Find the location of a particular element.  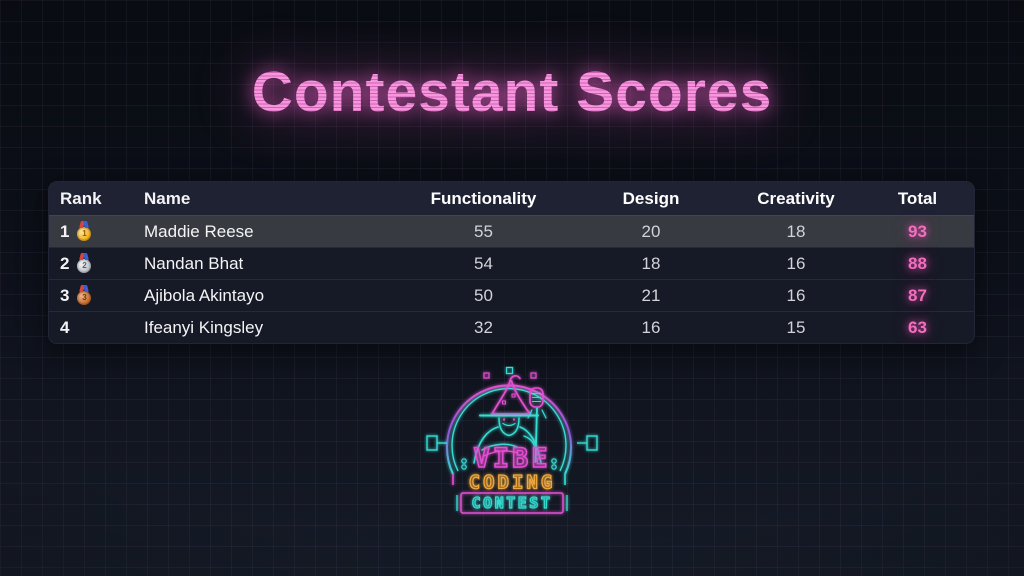

functionality-cell: 55 is located at coordinates (483, 231).